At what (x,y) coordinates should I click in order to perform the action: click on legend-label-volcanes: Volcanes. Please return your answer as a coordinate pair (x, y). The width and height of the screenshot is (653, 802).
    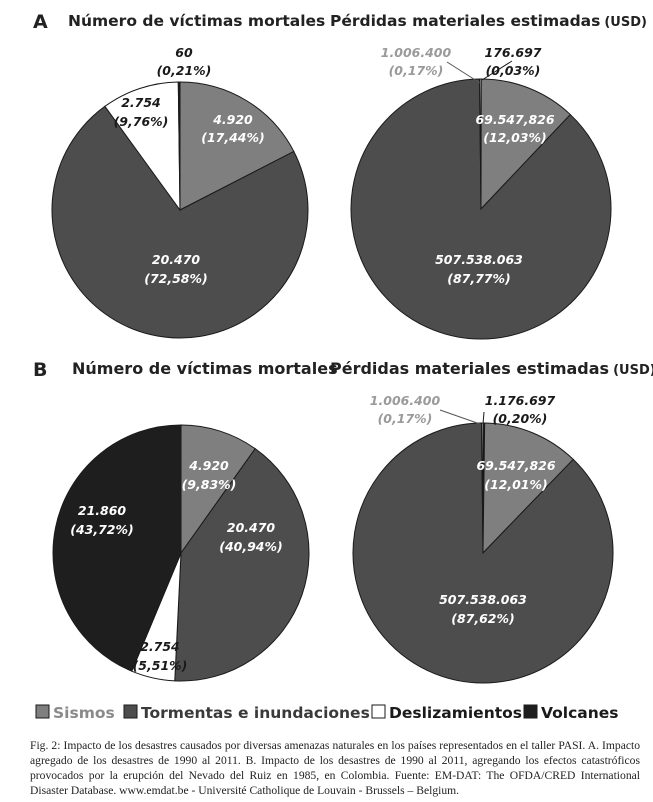
    Looking at the image, I should click on (580, 713).